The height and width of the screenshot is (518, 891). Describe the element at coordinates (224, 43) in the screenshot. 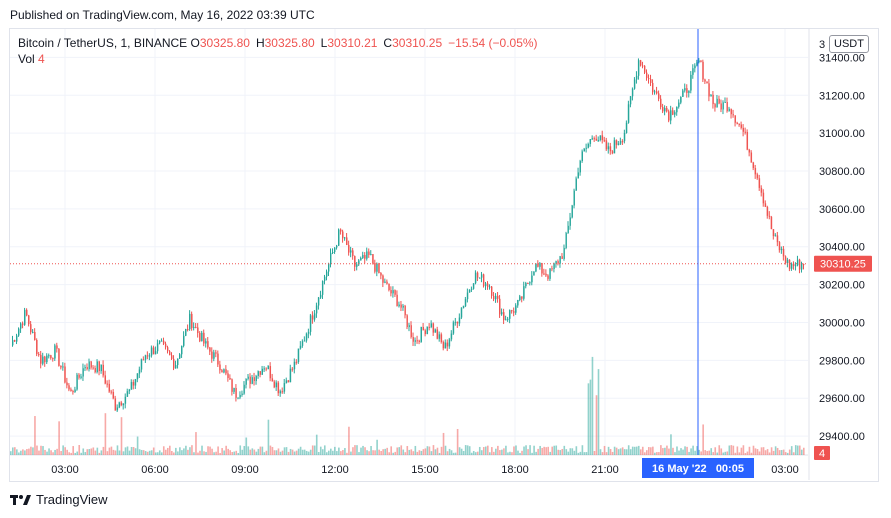

I see `open-value: 30325.80` at that location.